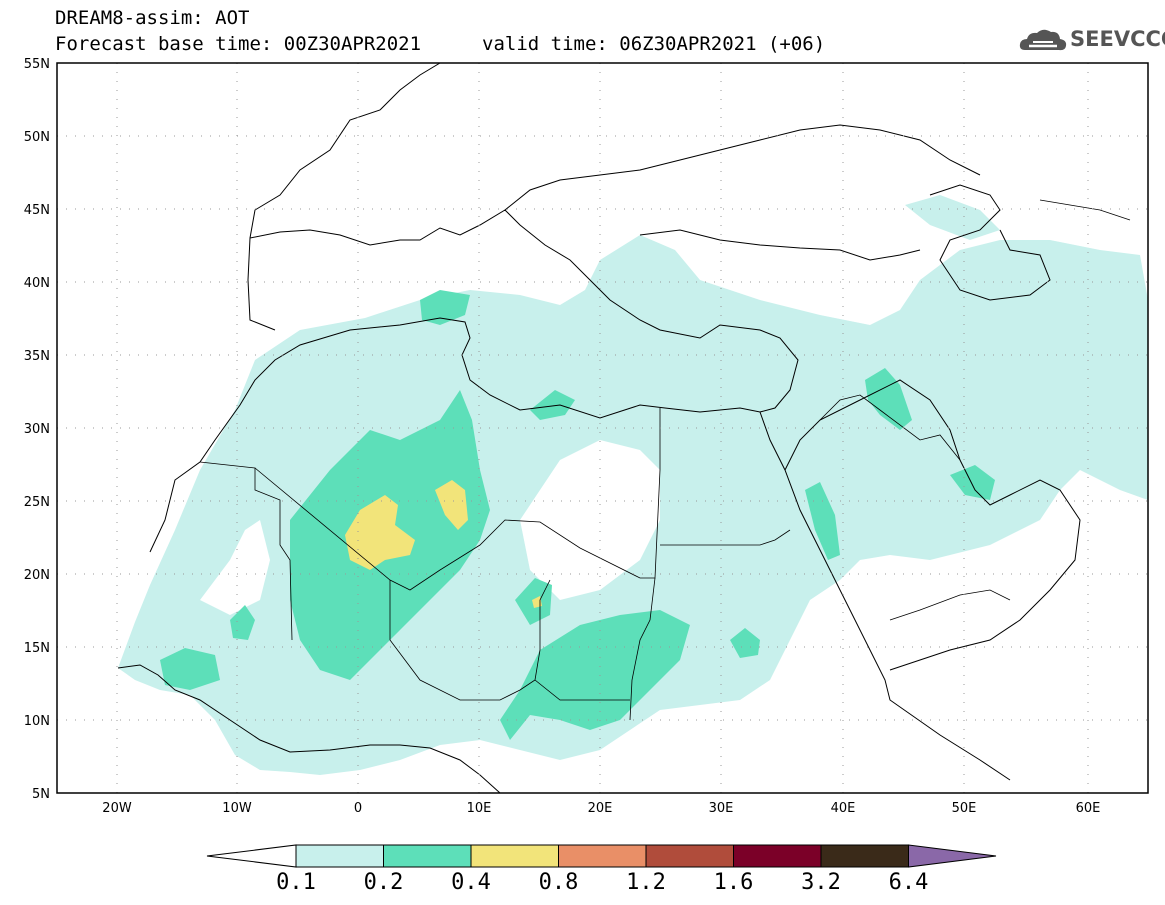 This screenshot has width=1165, height=905. I want to click on forecast-base-time: Forecast base time: 00Z30APR2021, so click(238, 44).